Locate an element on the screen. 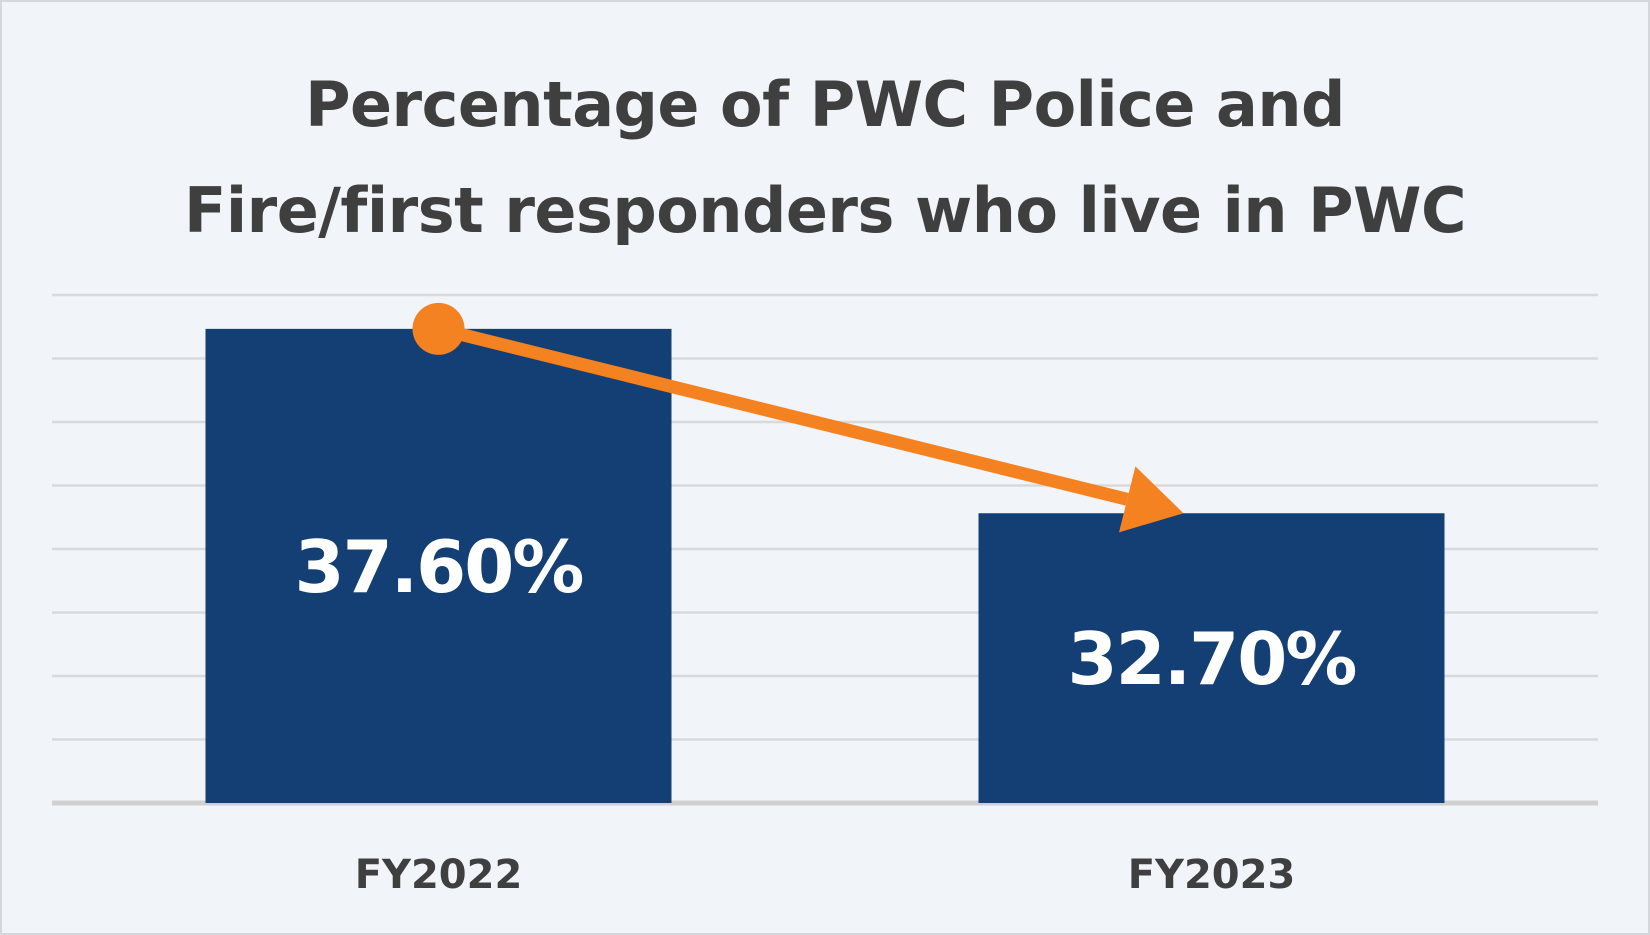  chart-title-line-1: Percentage of PWC Police and is located at coordinates (825, 104).